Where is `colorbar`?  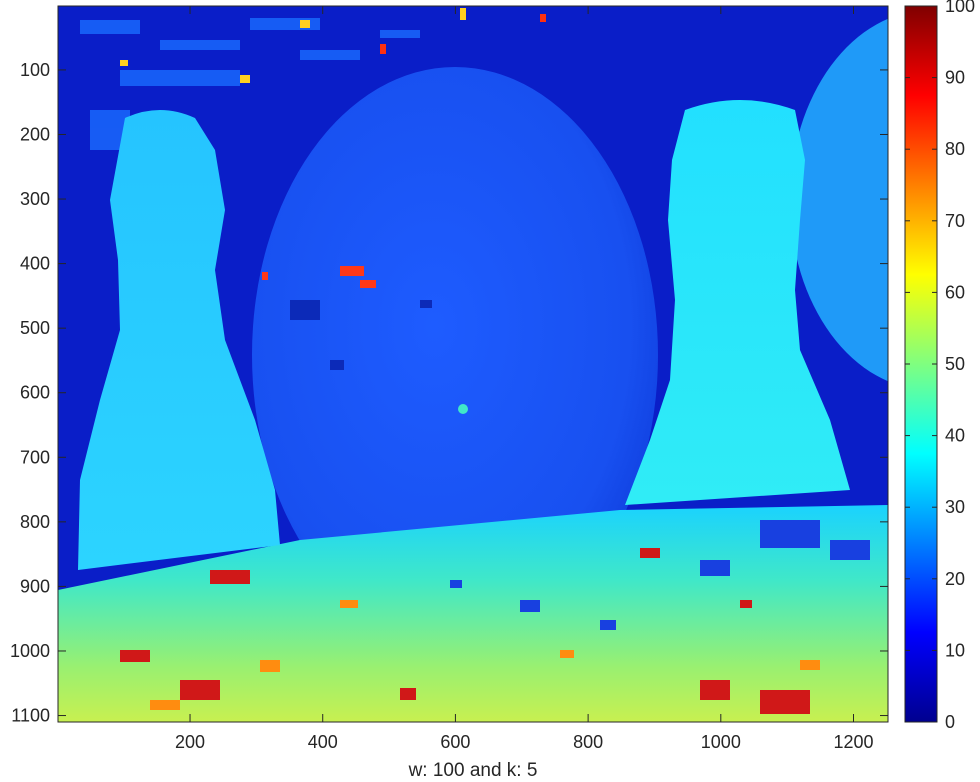
colorbar is located at coordinates (921, 364).